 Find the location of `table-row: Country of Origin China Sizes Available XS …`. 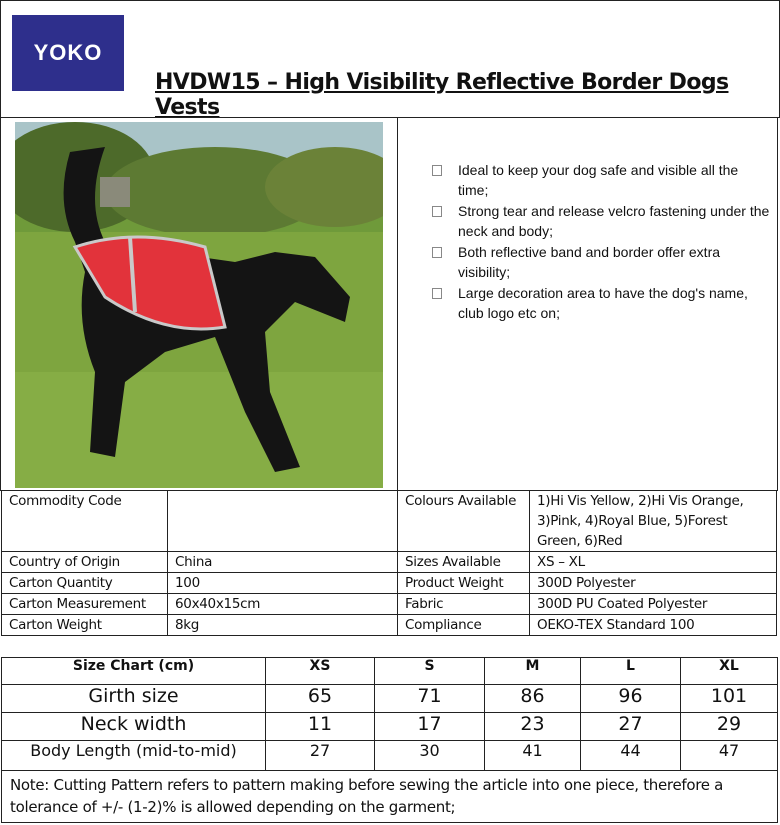

table-row: Country of Origin China Sizes Available XS … is located at coordinates (389, 562).